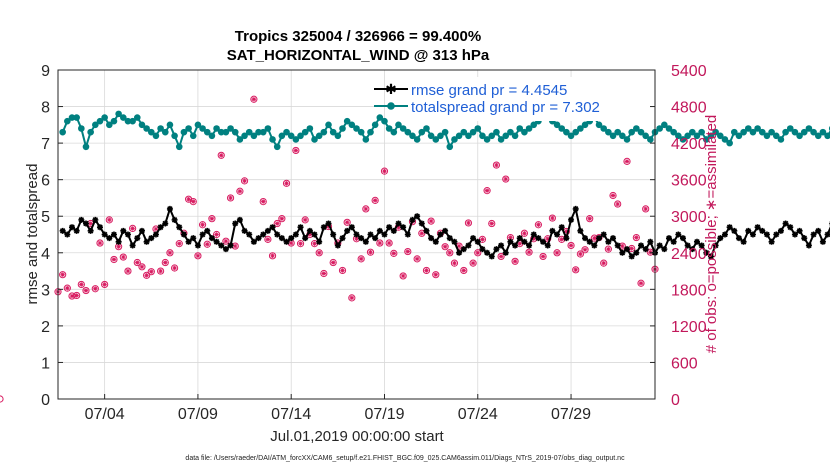 The image size is (830, 470). What do you see at coordinates (689, 181) in the screenshot?
I see `y-right-tick-label: 3600` at bounding box center [689, 181].